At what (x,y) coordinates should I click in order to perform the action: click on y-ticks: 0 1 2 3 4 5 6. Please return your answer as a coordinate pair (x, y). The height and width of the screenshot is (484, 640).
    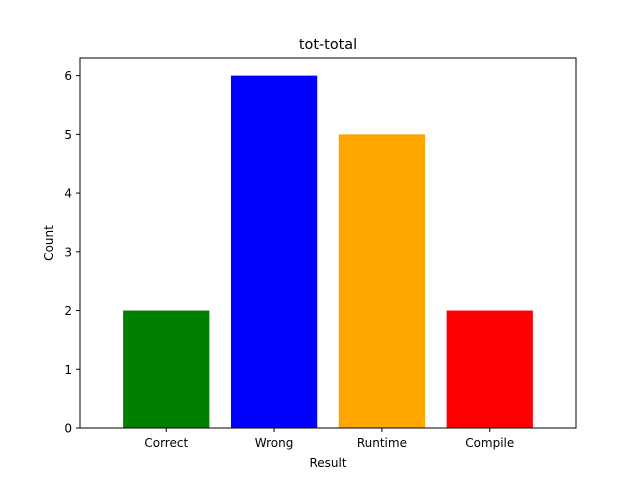
    Looking at the image, I should click on (72, 252).